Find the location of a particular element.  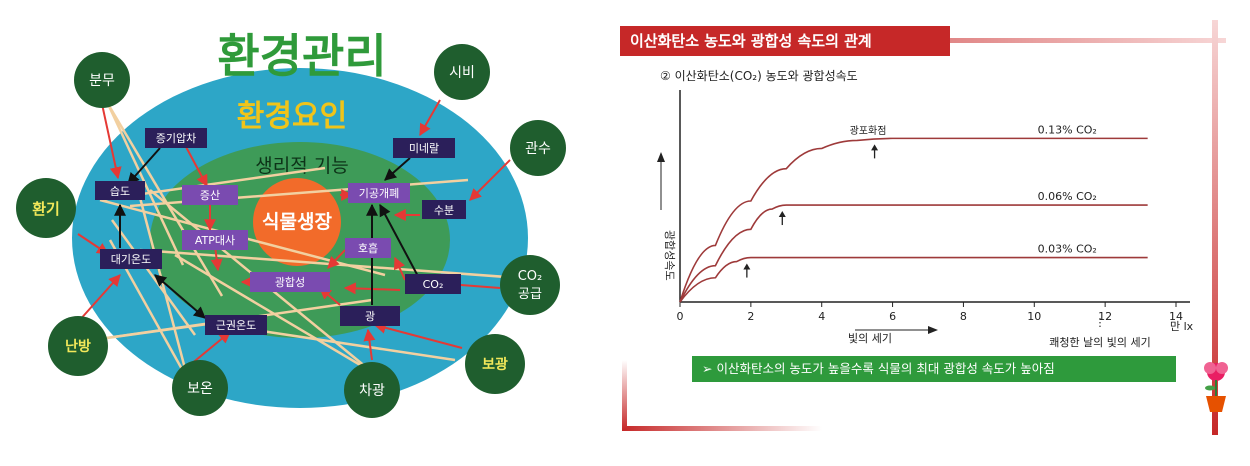

label-co2: CO₂ is located at coordinates (530, 276).